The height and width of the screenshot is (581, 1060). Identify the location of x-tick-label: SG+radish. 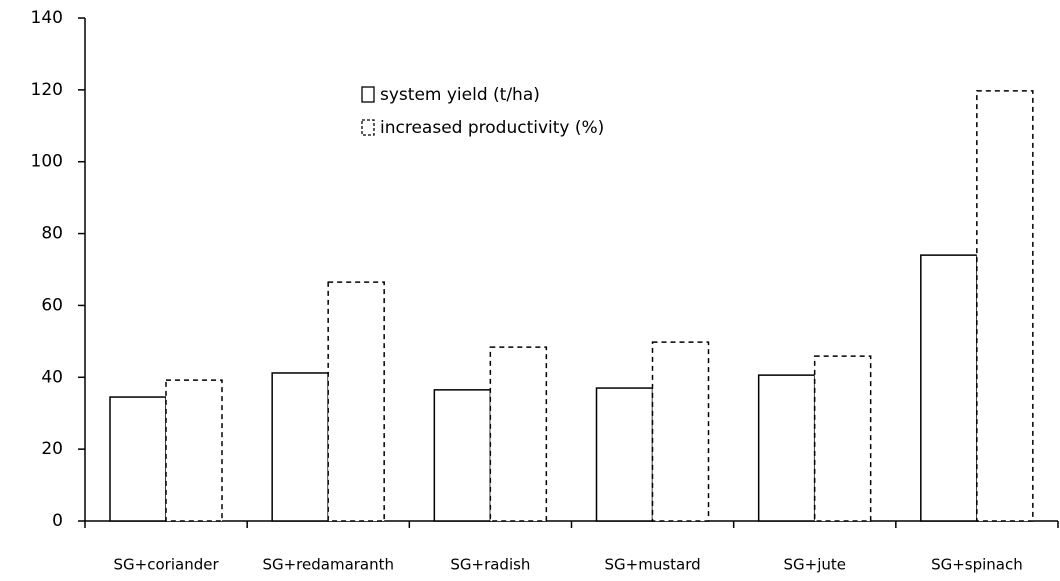
(490, 565).